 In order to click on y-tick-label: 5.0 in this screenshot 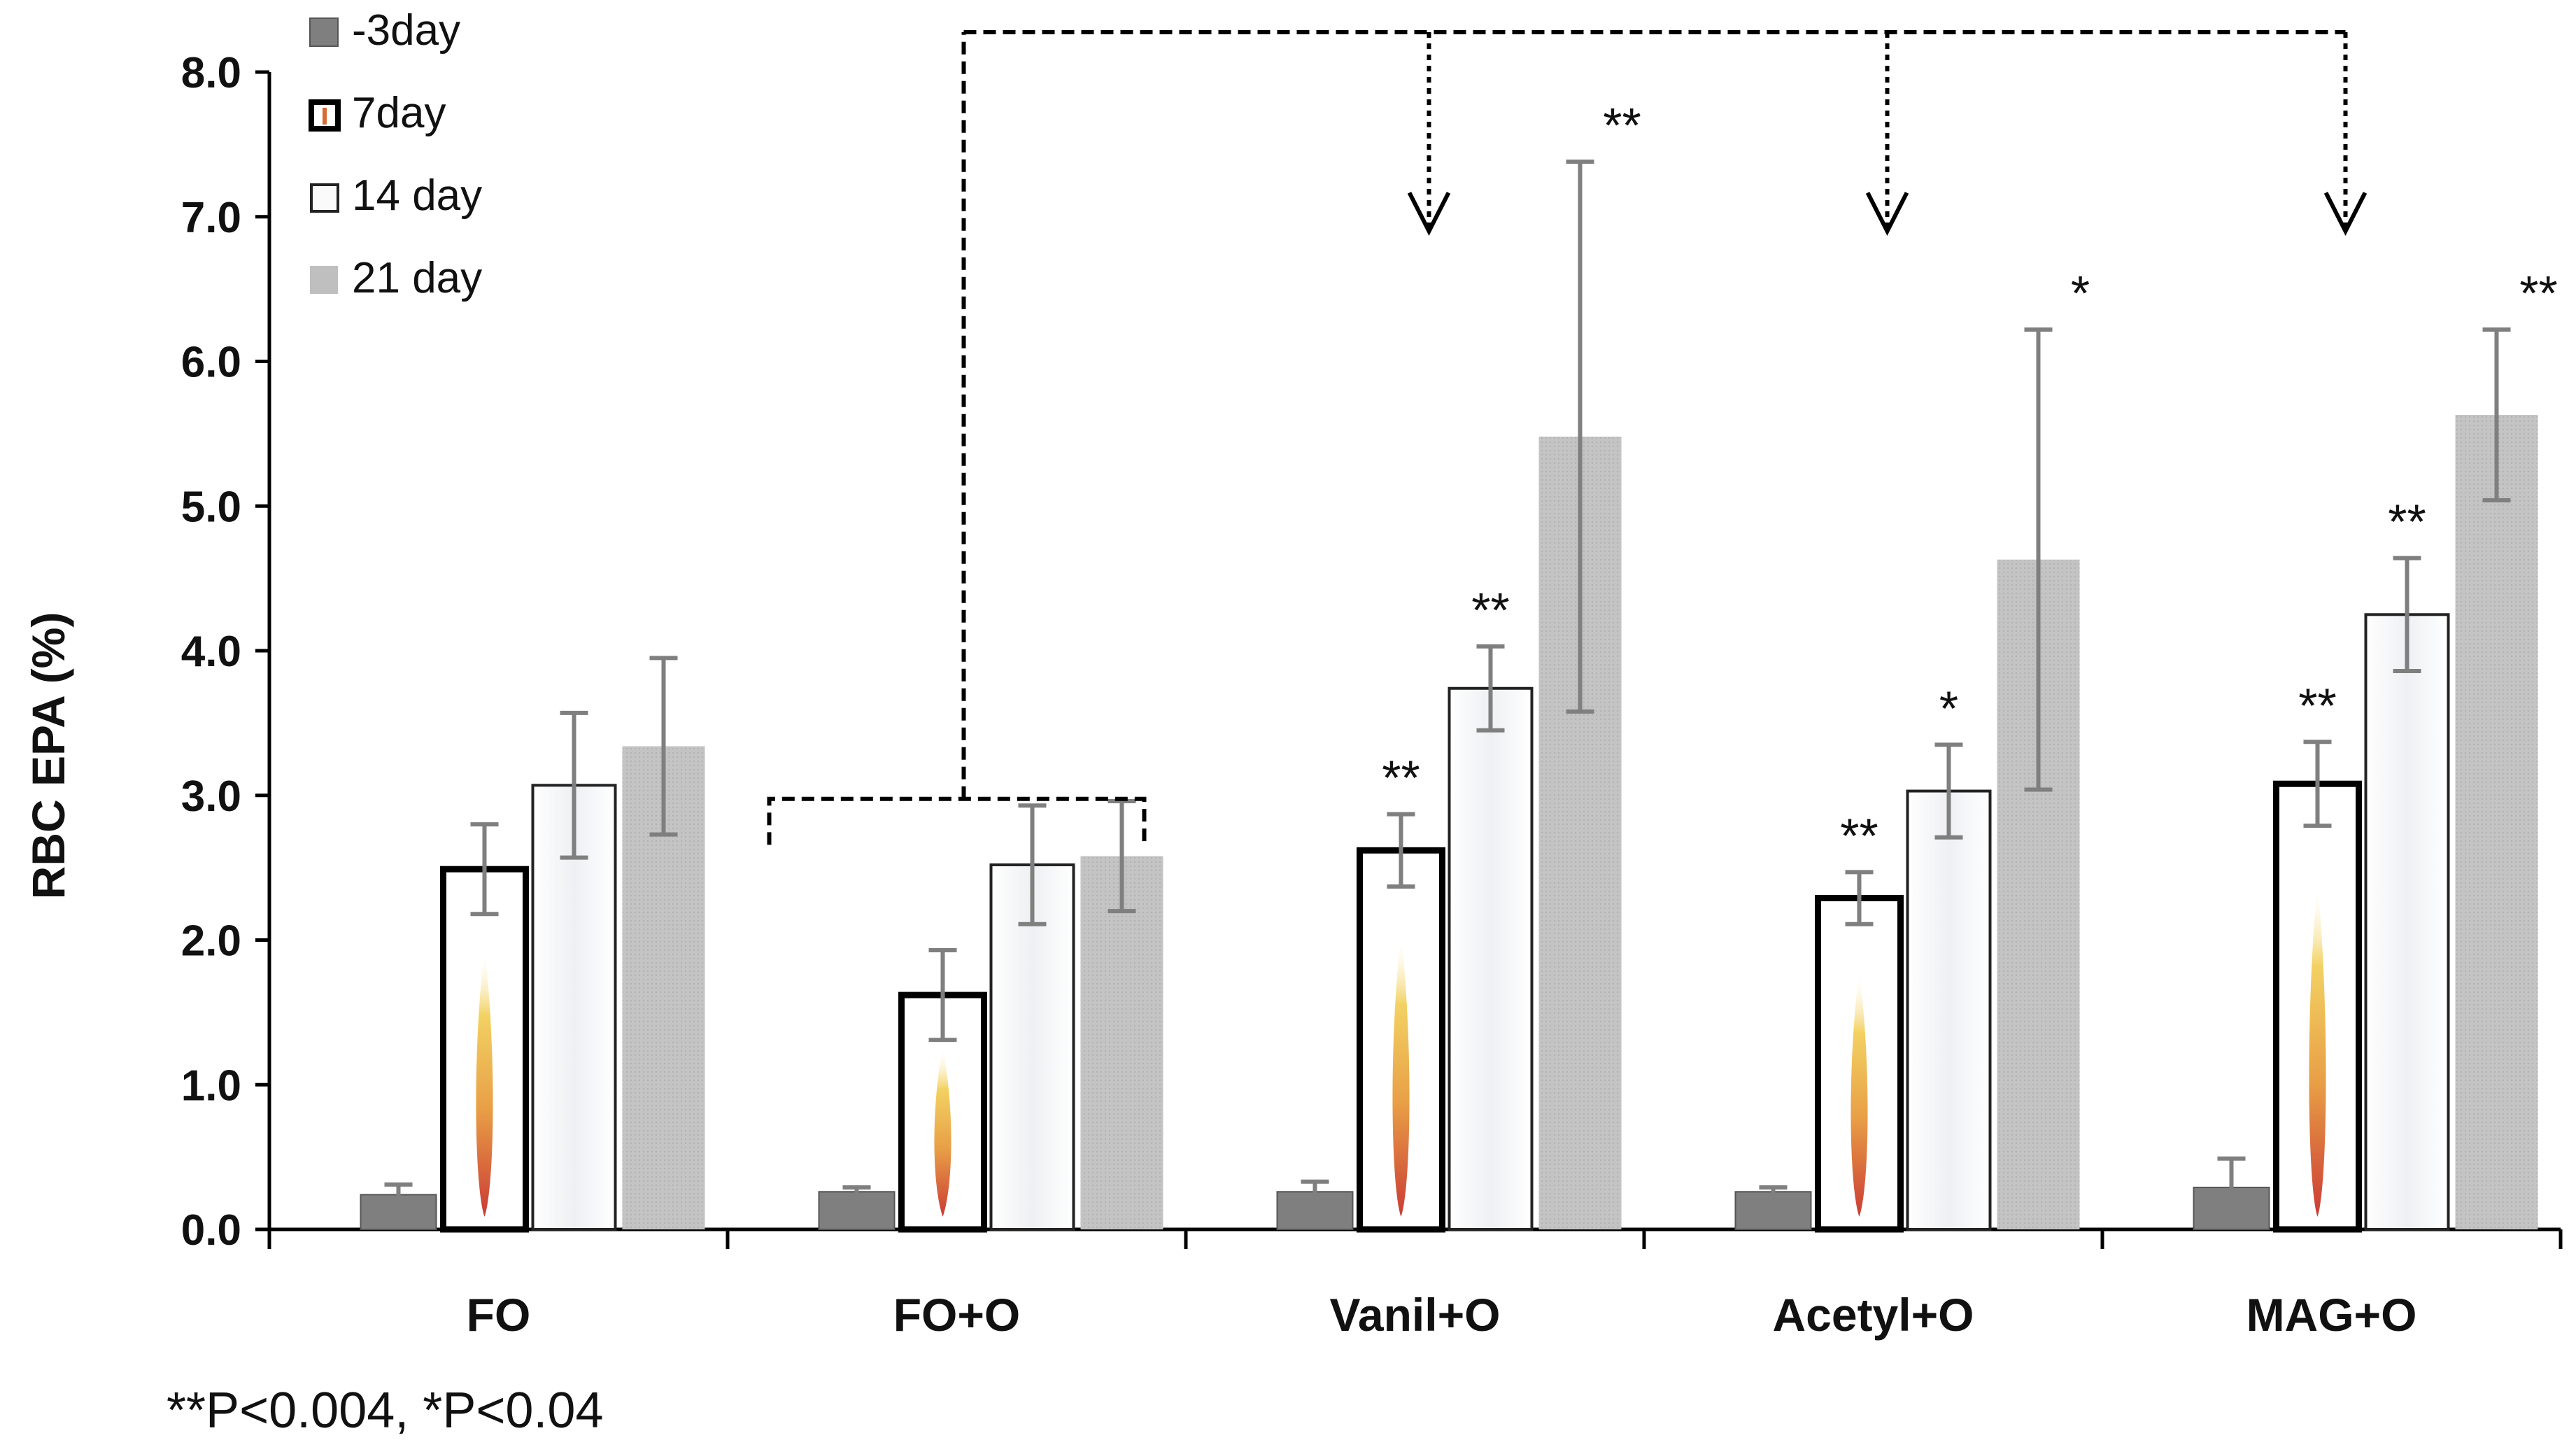, I will do `click(211, 507)`.